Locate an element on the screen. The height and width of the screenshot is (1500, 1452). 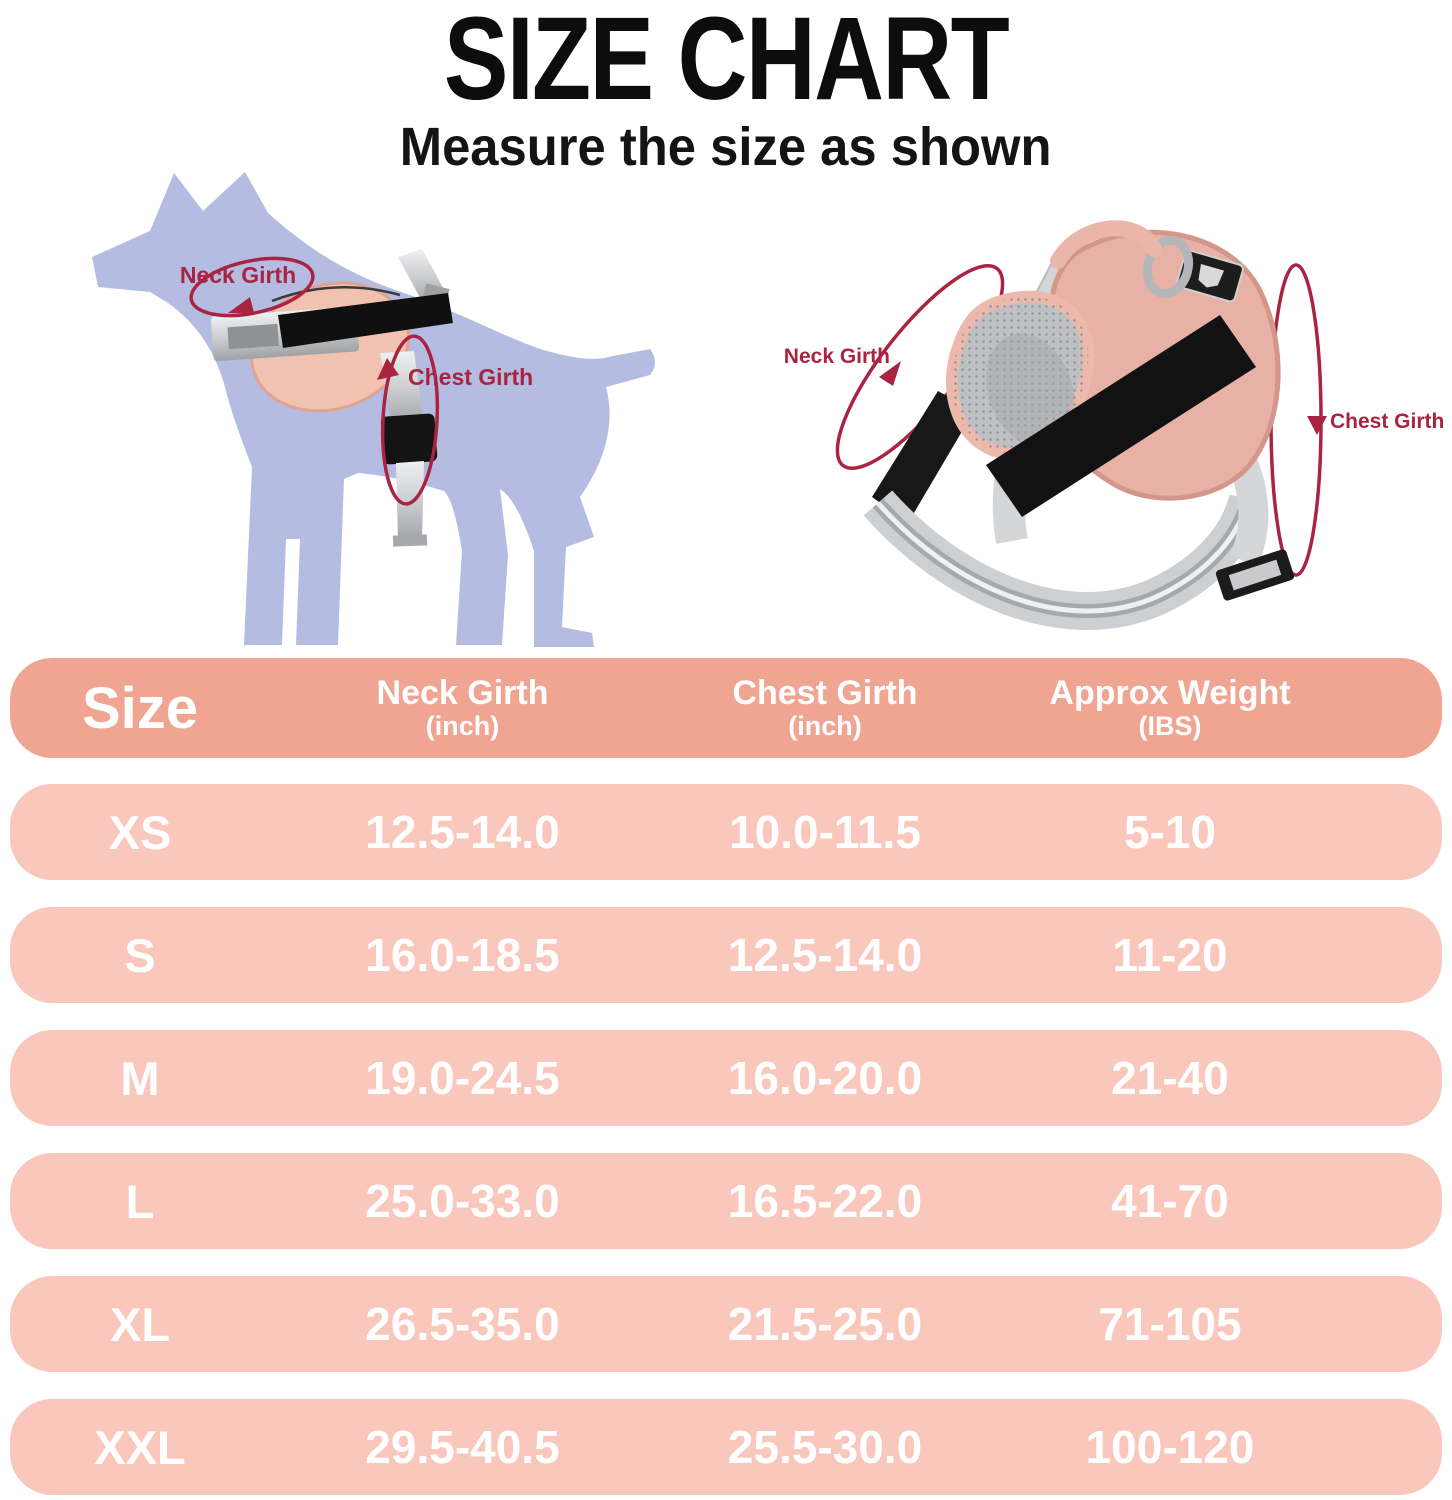
harness-hanging-buckle is located at coordinates (409, 439).